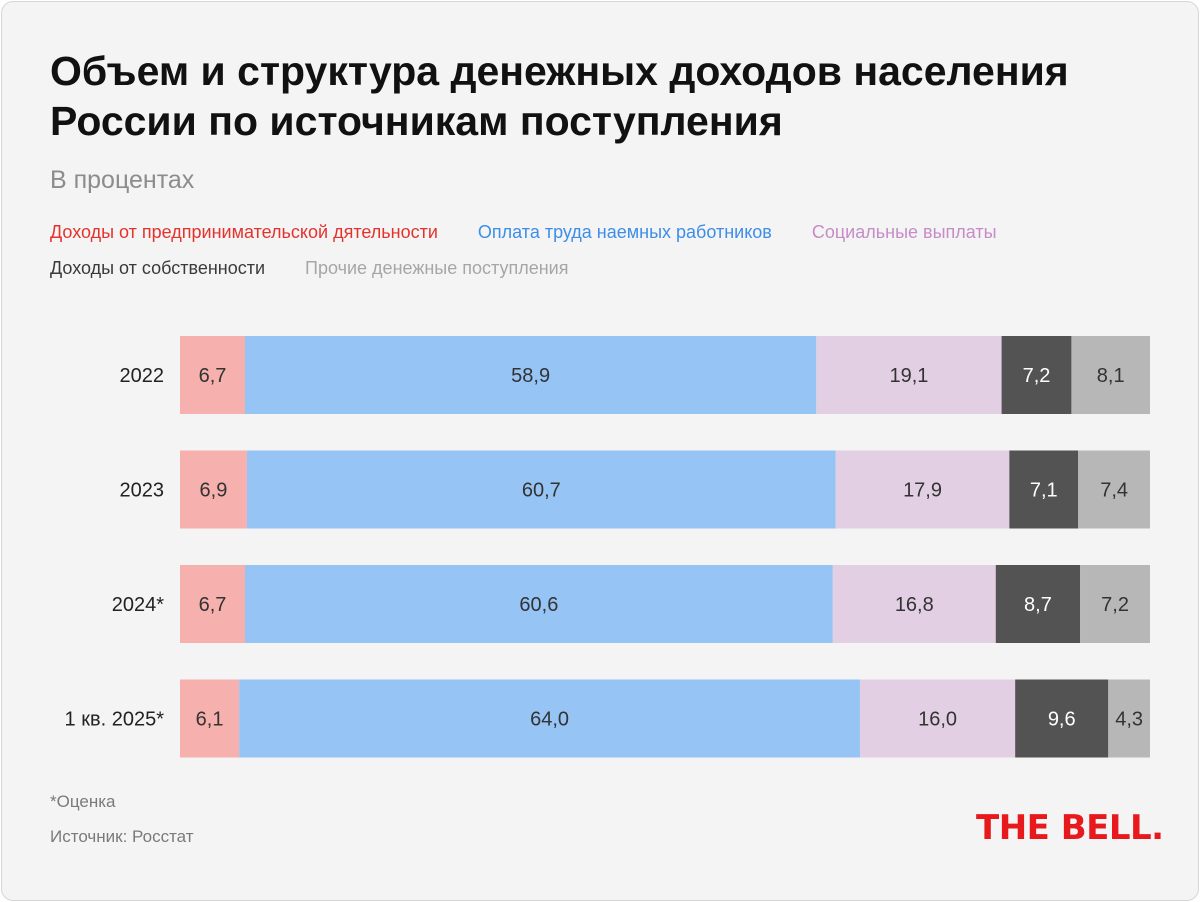 The height and width of the screenshot is (902, 1200). Describe the element at coordinates (624, 232) in the screenshot. I see `legend-item-2: Оплата труда наемных работников` at that location.